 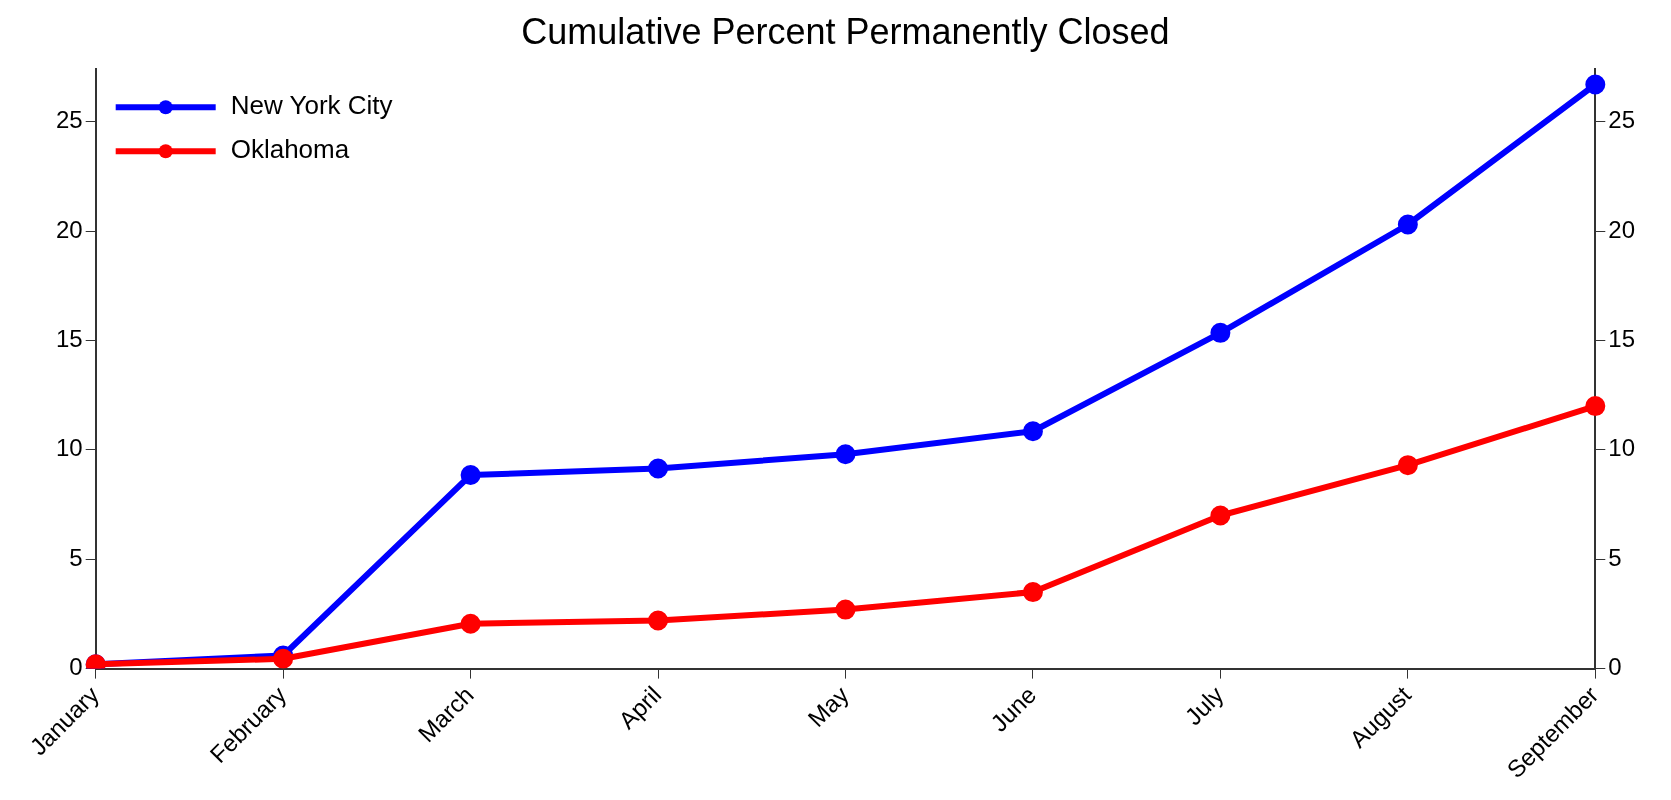 What do you see at coordinates (1622, 448) in the screenshot?
I see `y2-tick-label: 10` at bounding box center [1622, 448].